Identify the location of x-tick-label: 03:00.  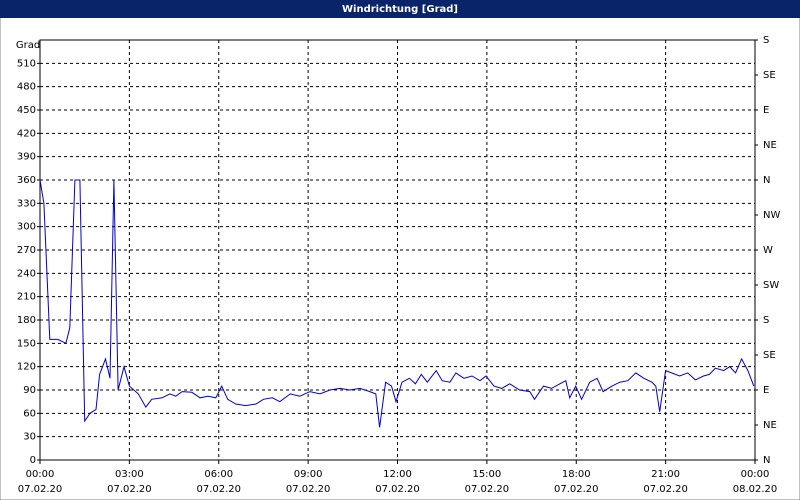
(129, 474).